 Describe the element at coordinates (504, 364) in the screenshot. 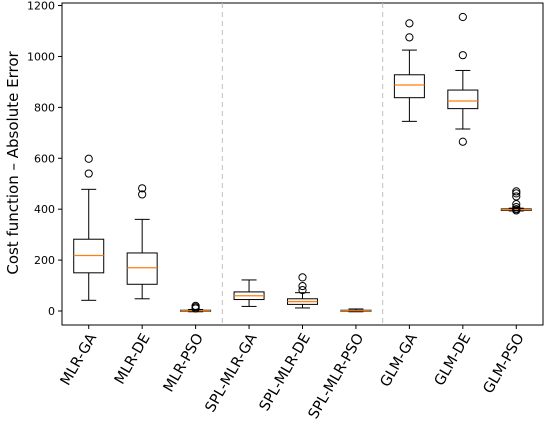

I see `x-tick-label: GLM-PSO` at that location.